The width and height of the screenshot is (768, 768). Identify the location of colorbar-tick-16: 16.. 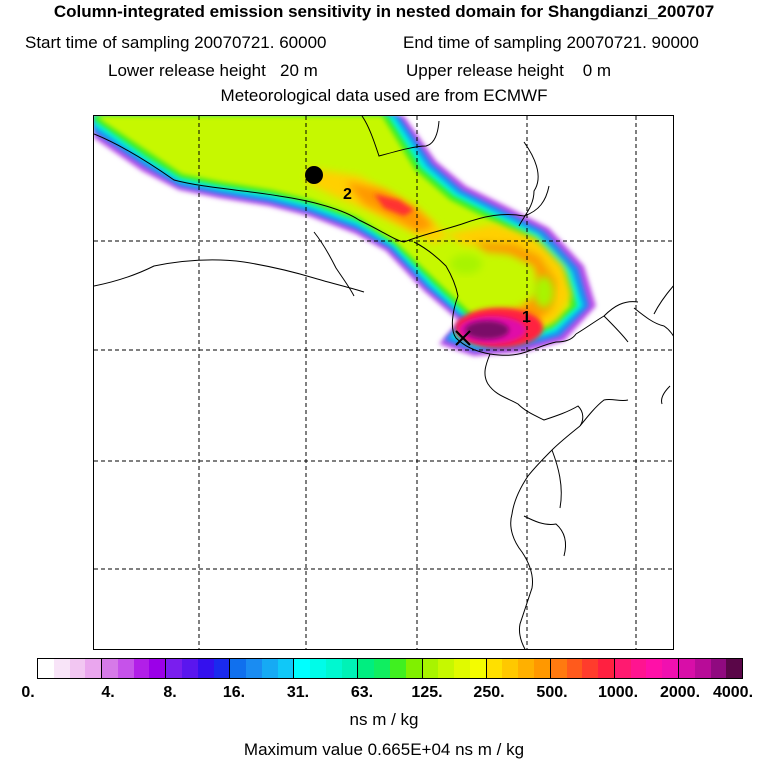
(234, 692).